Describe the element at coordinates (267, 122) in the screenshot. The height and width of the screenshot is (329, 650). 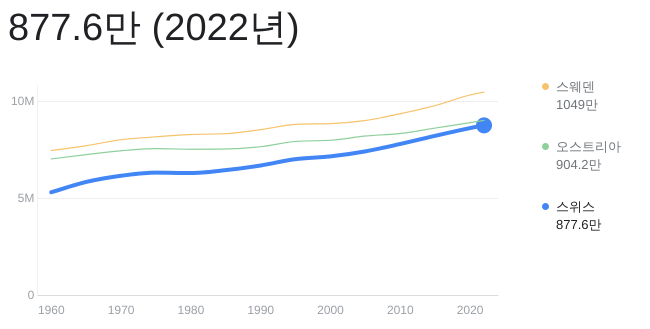
I see `line-series` at that location.